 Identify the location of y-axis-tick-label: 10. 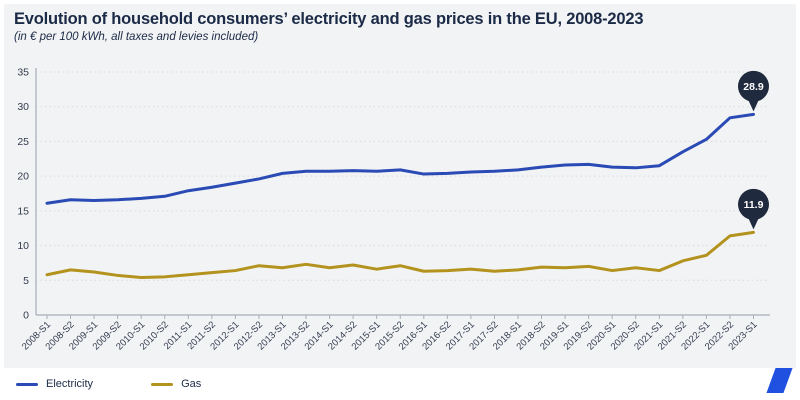
(23, 246).